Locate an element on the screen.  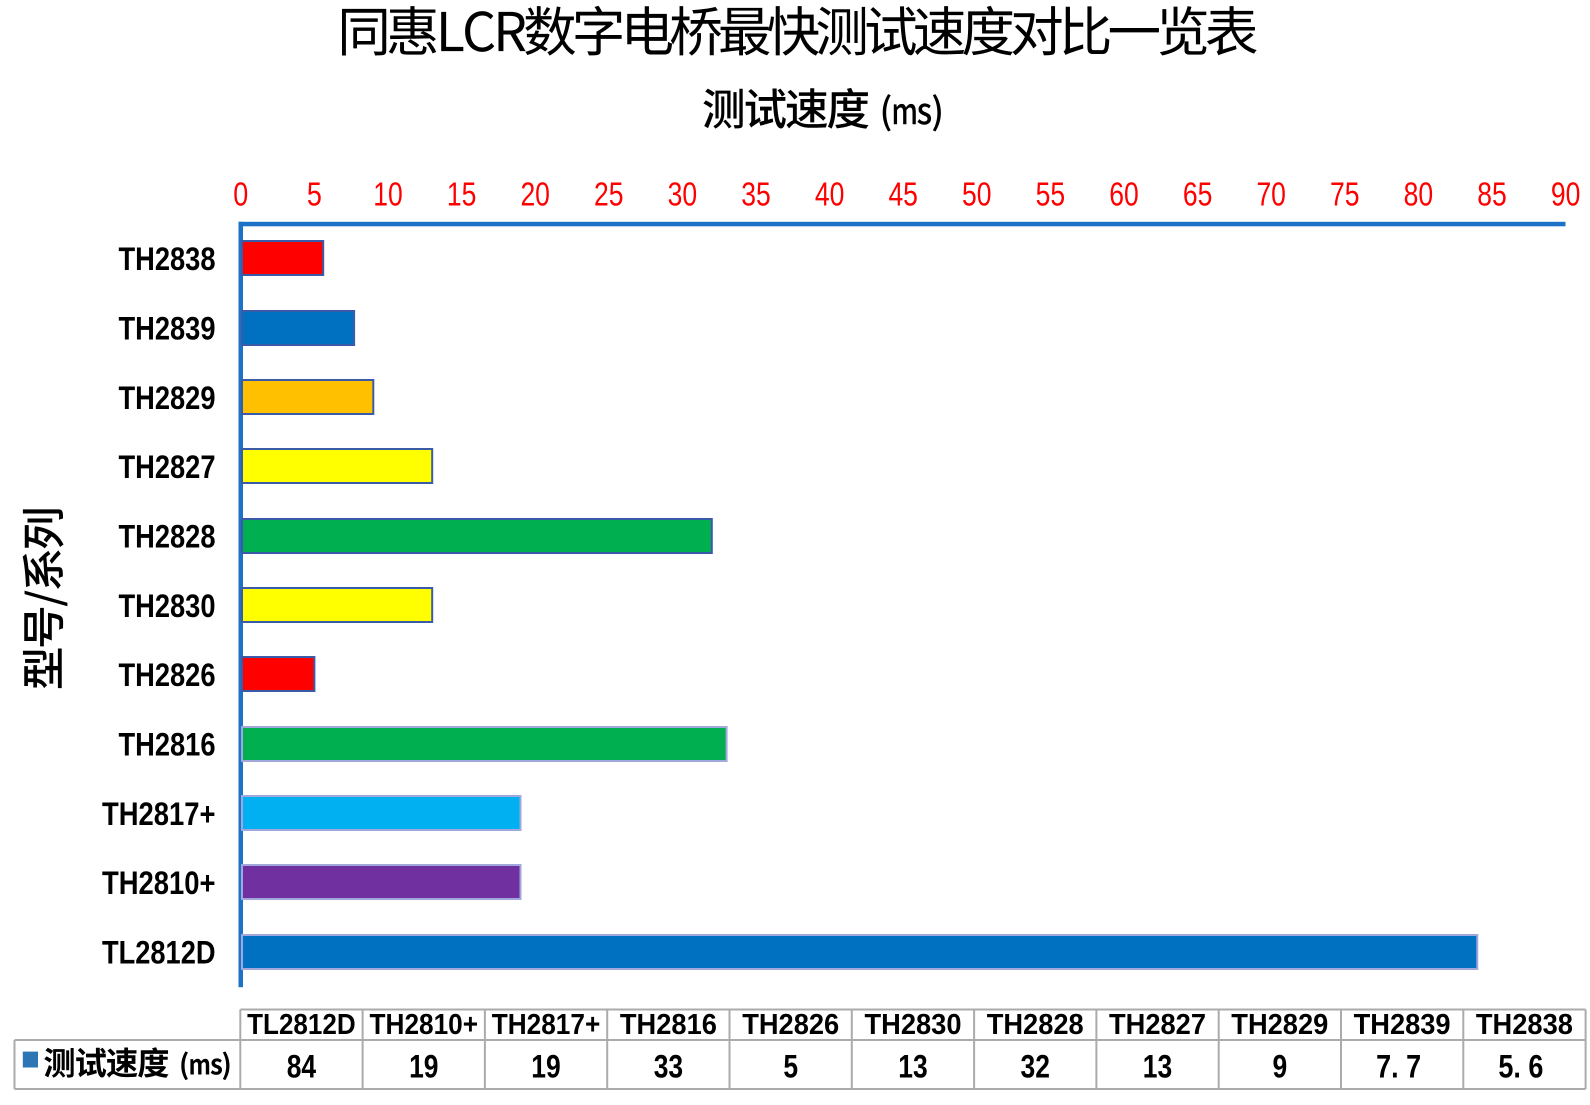
svg-text: 40 is located at coordinates (830, 193).